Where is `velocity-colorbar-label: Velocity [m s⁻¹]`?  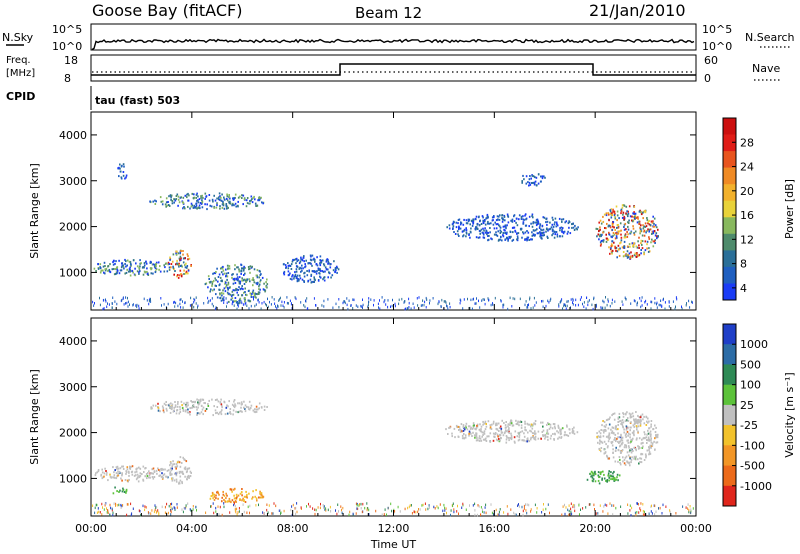
velocity-colorbar-label: Velocity [m s⁻¹] is located at coordinates (789, 414).